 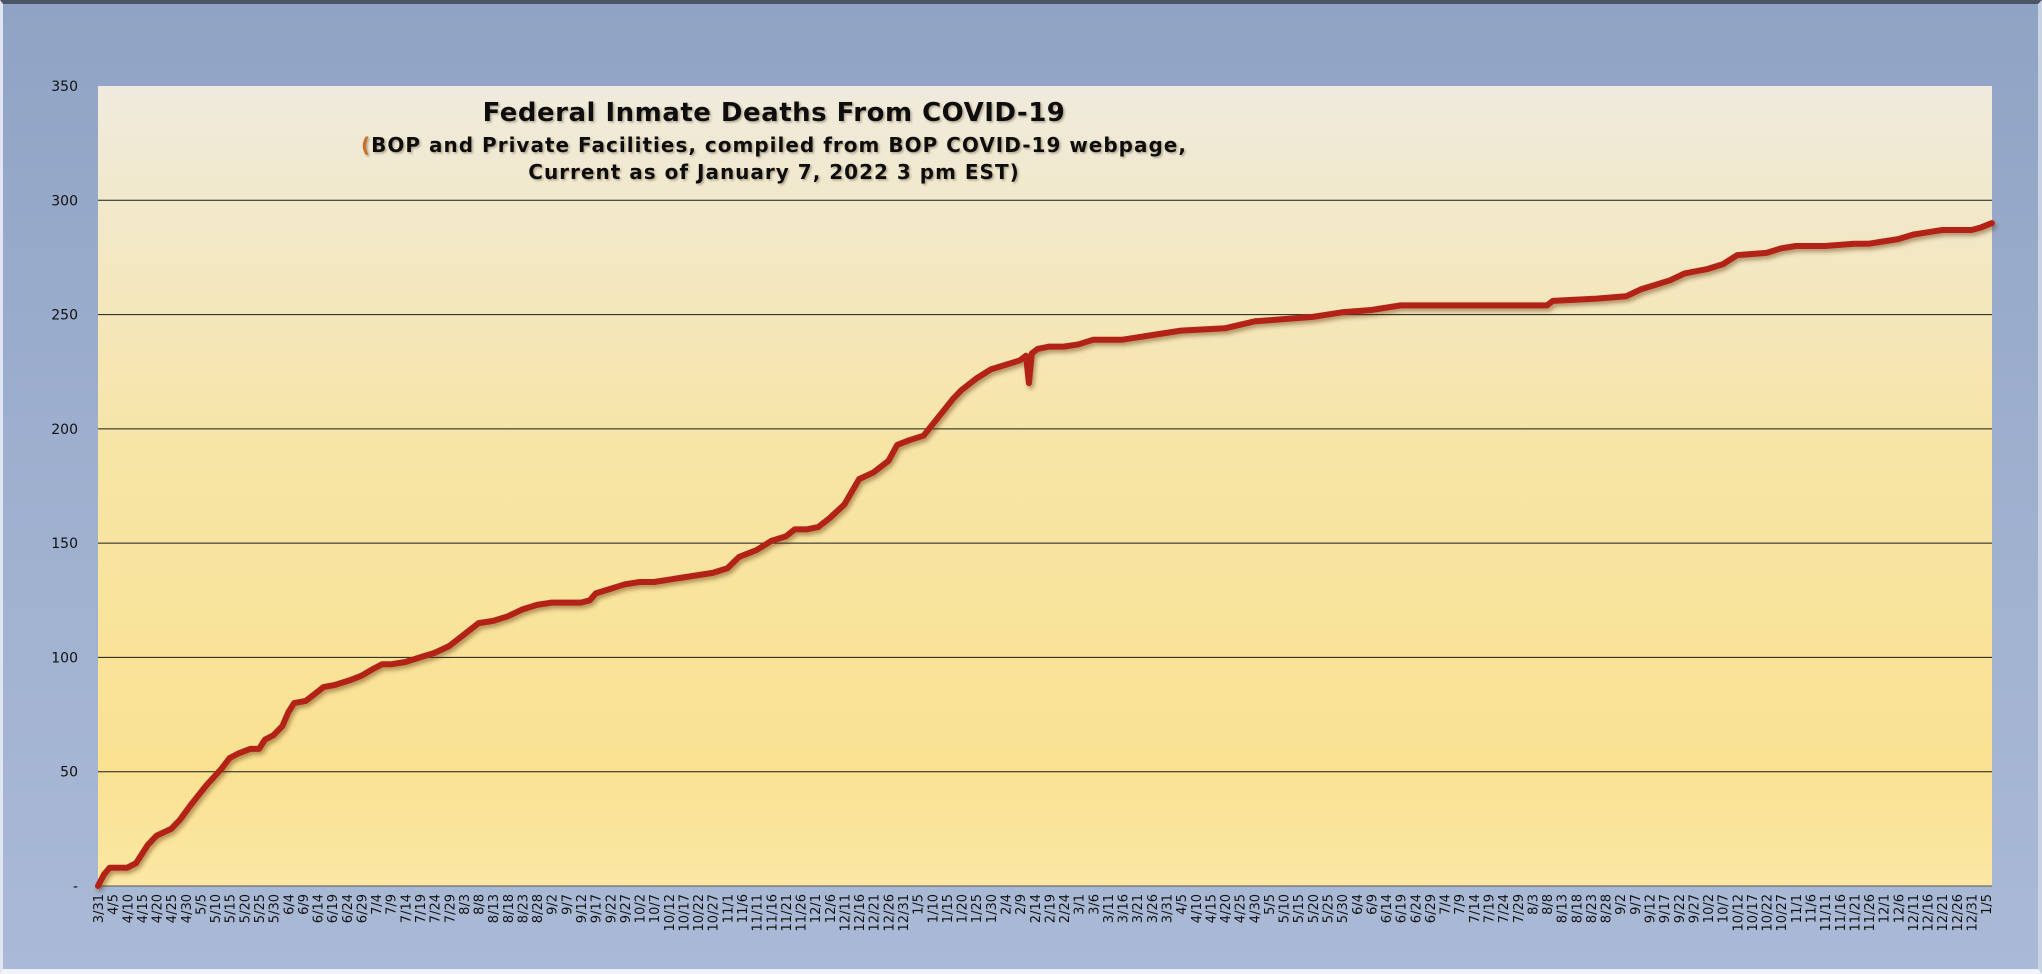 What do you see at coordinates (977, 908) in the screenshot?
I see `x-tick-label: 1/25` at bounding box center [977, 908].